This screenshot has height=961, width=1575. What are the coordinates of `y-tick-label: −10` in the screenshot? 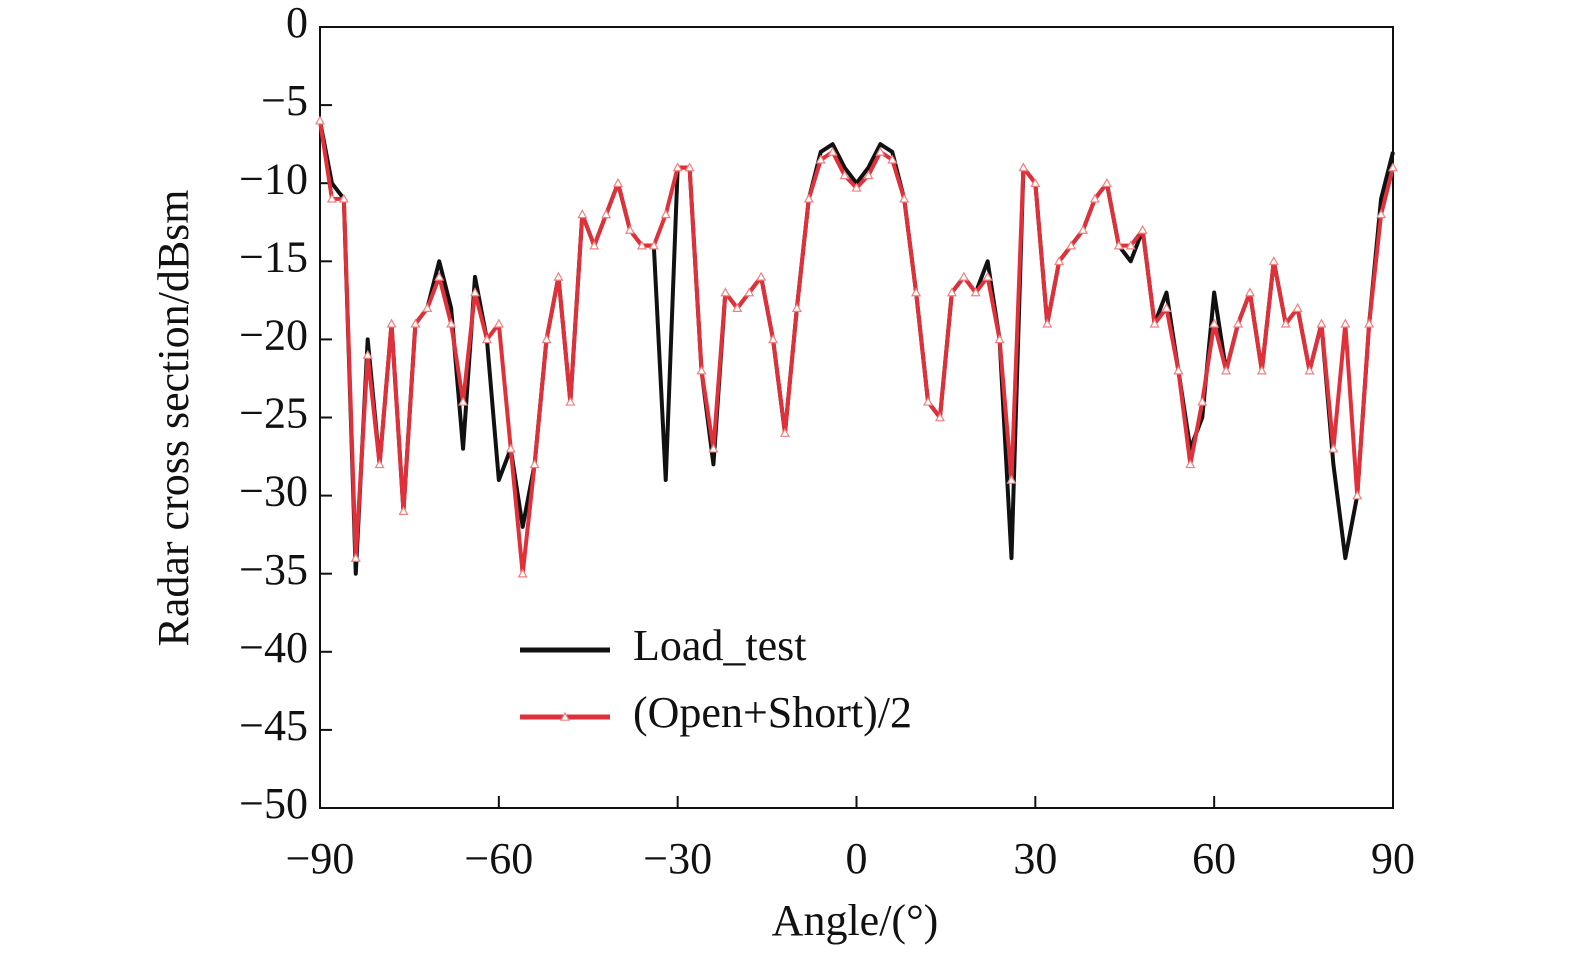 It's located at (273, 178).